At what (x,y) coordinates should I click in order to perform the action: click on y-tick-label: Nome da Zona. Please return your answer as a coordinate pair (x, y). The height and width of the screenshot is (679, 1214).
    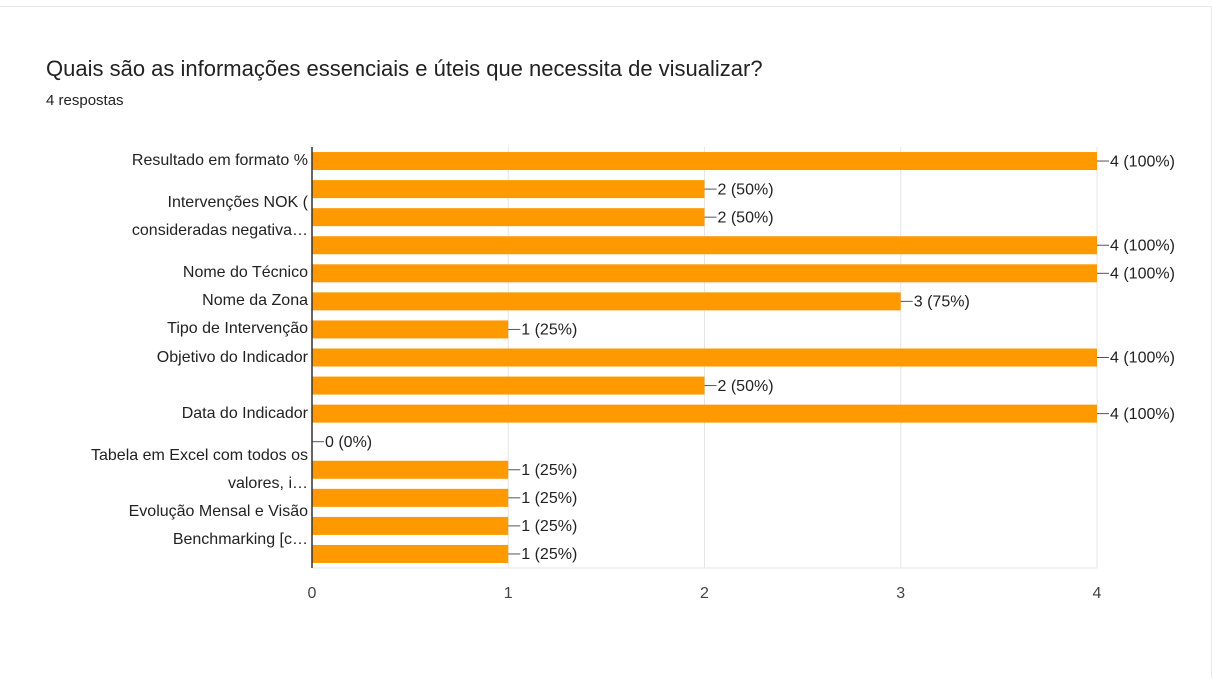
    Looking at the image, I should click on (255, 301).